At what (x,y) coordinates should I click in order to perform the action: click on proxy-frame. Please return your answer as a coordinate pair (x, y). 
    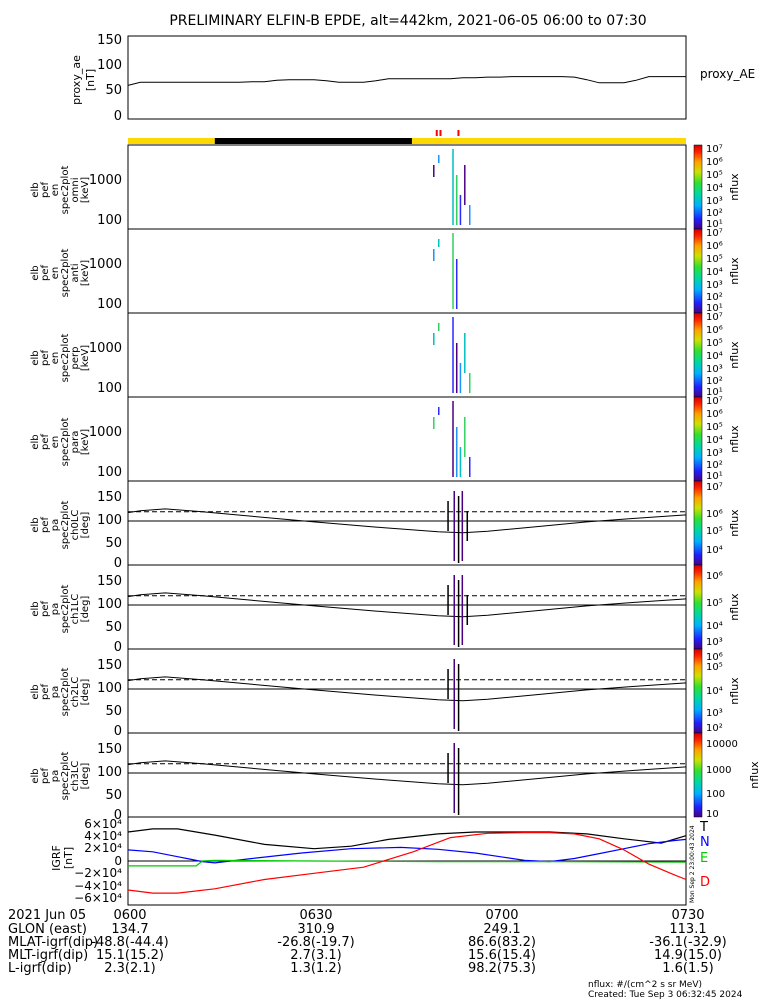
    Looking at the image, I should click on (407, 77).